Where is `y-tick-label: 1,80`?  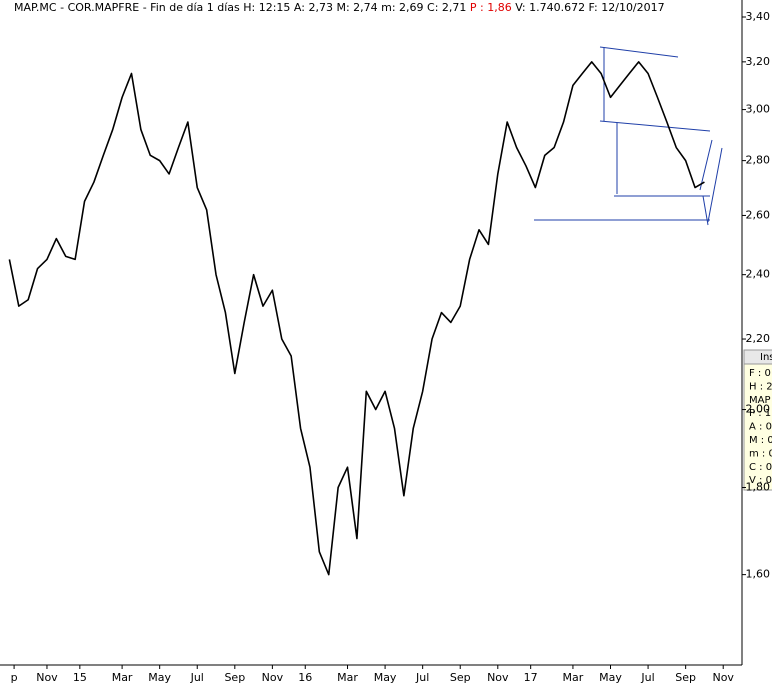 y-tick-label: 1,80 is located at coordinates (758, 486).